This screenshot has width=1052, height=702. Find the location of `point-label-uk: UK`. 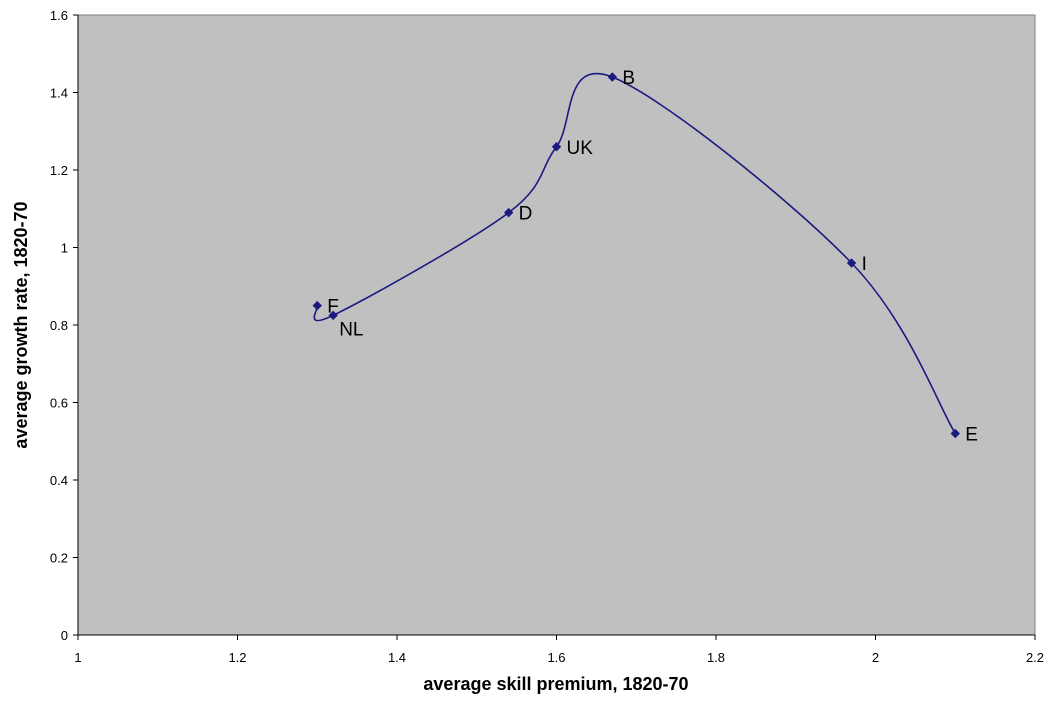

point-label-uk: UK is located at coordinates (580, 148).